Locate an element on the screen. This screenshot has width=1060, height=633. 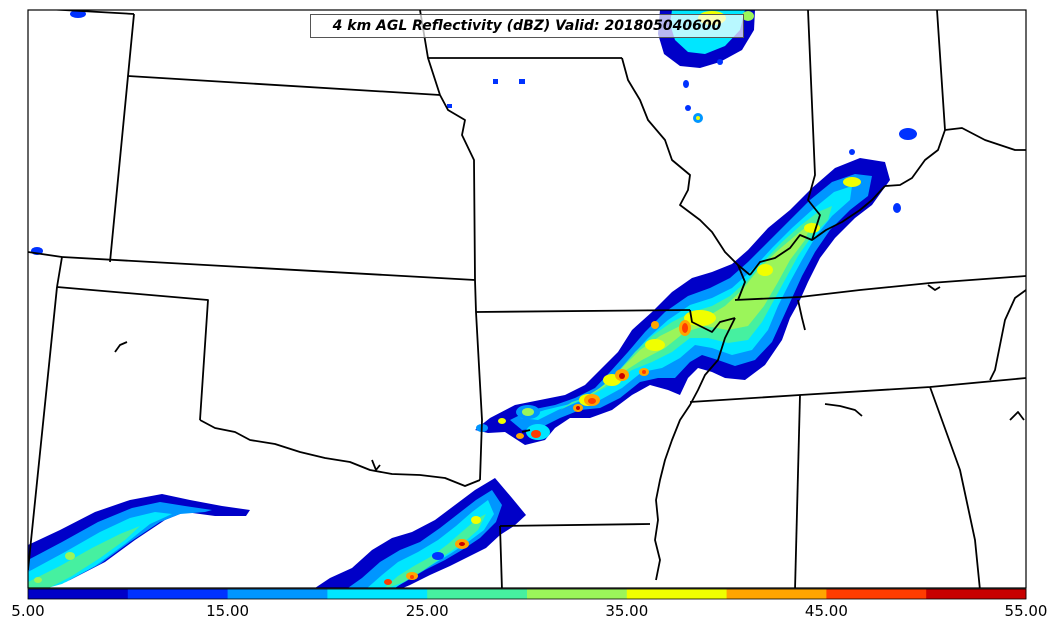
lake-ok is located at coordinates (376, 465).